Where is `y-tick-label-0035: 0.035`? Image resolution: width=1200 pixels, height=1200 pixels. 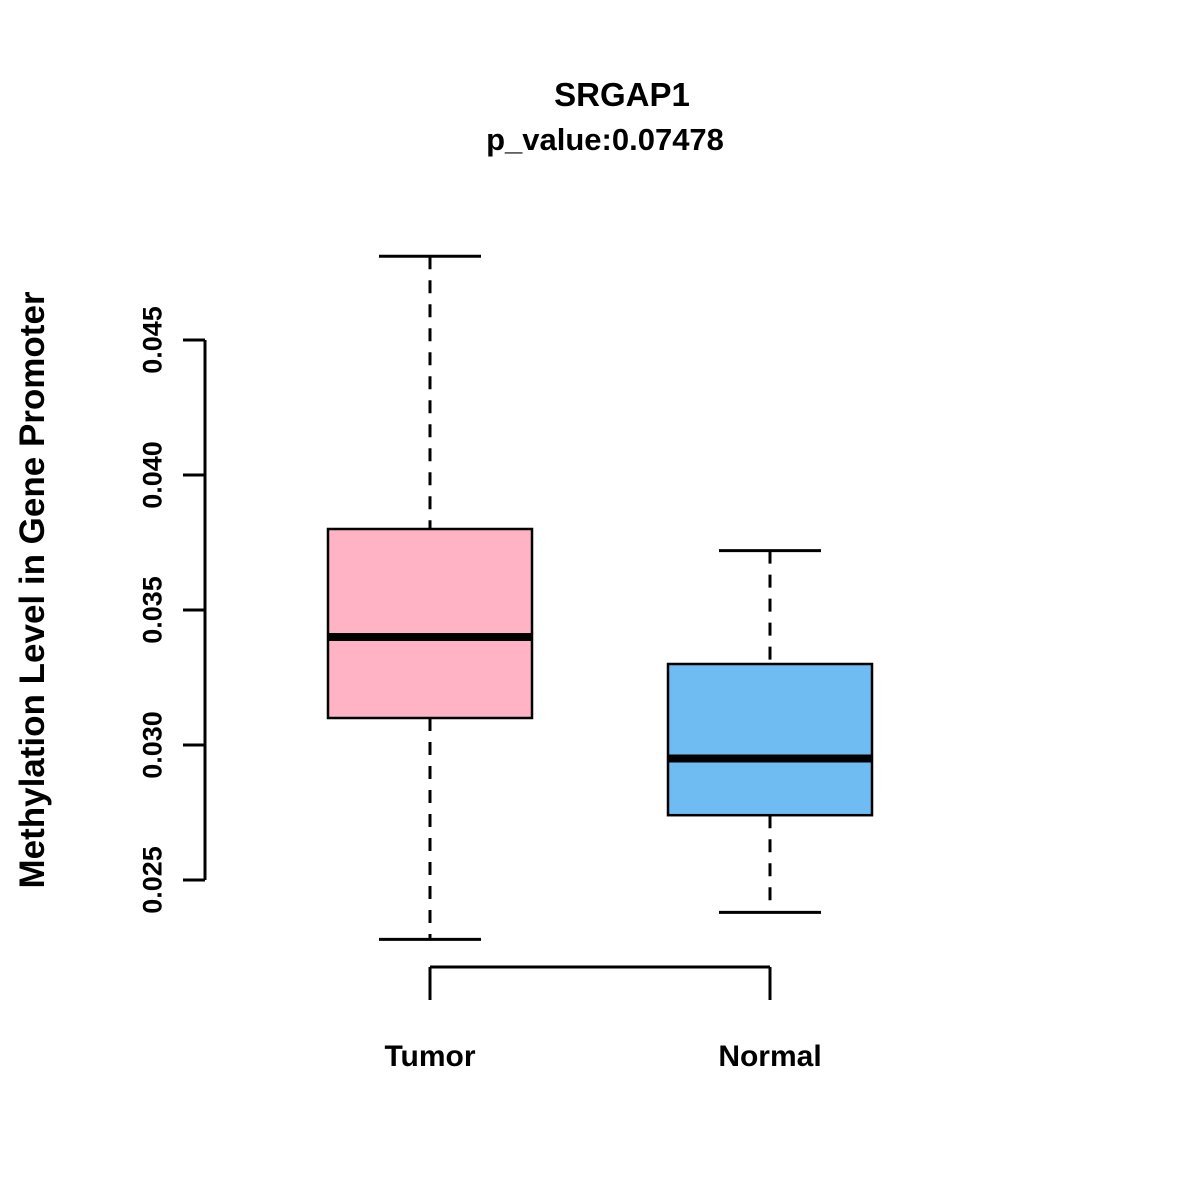
y-tick-label-0035: 0.035 is located at coordinates (152, 610).